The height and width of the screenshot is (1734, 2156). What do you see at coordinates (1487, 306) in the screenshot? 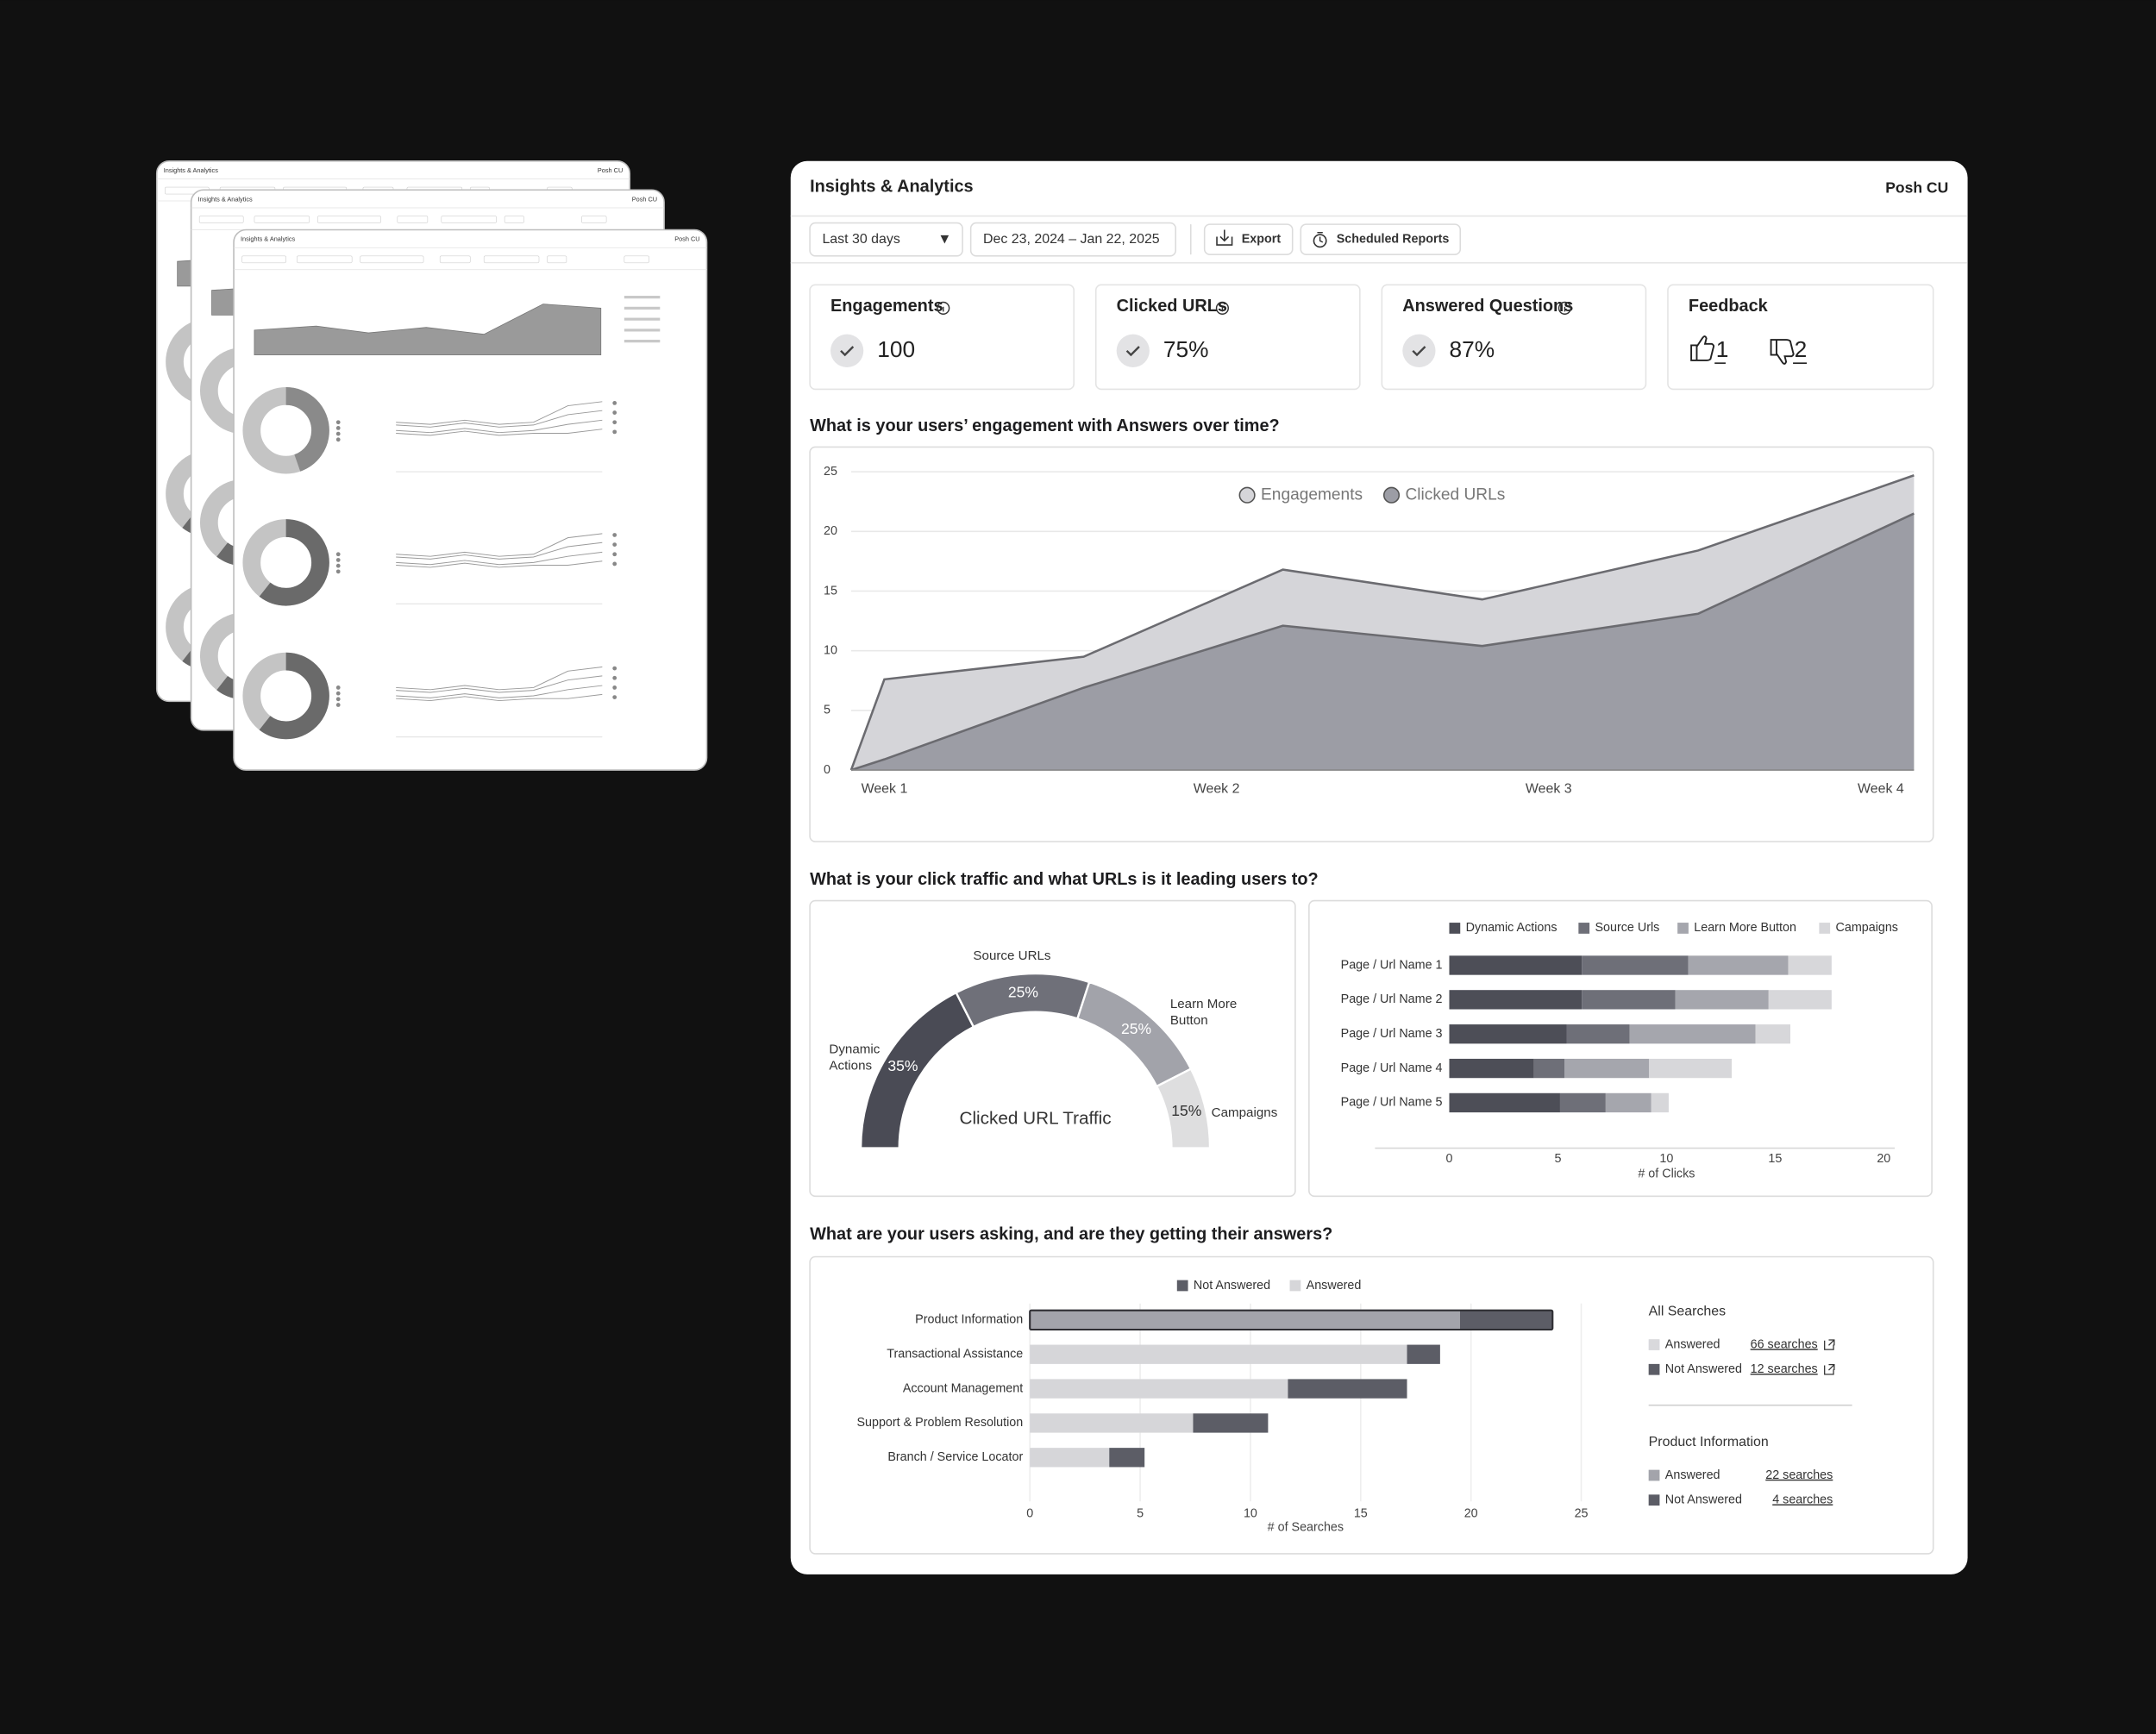
I see `kpi-label: Answered Questions` at bounding box center [1487, 306].